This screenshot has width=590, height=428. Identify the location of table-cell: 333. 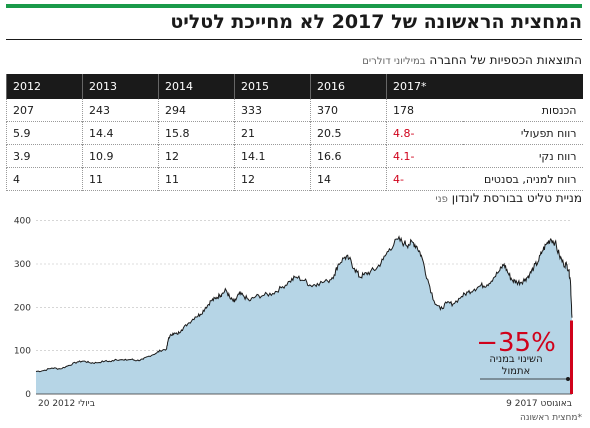
(272, 110).